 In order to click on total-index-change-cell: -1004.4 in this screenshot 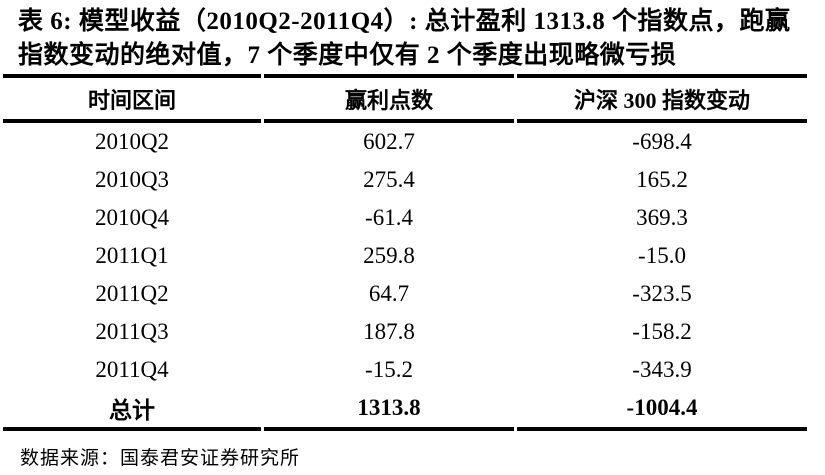, I will do `click(662, 410)`.